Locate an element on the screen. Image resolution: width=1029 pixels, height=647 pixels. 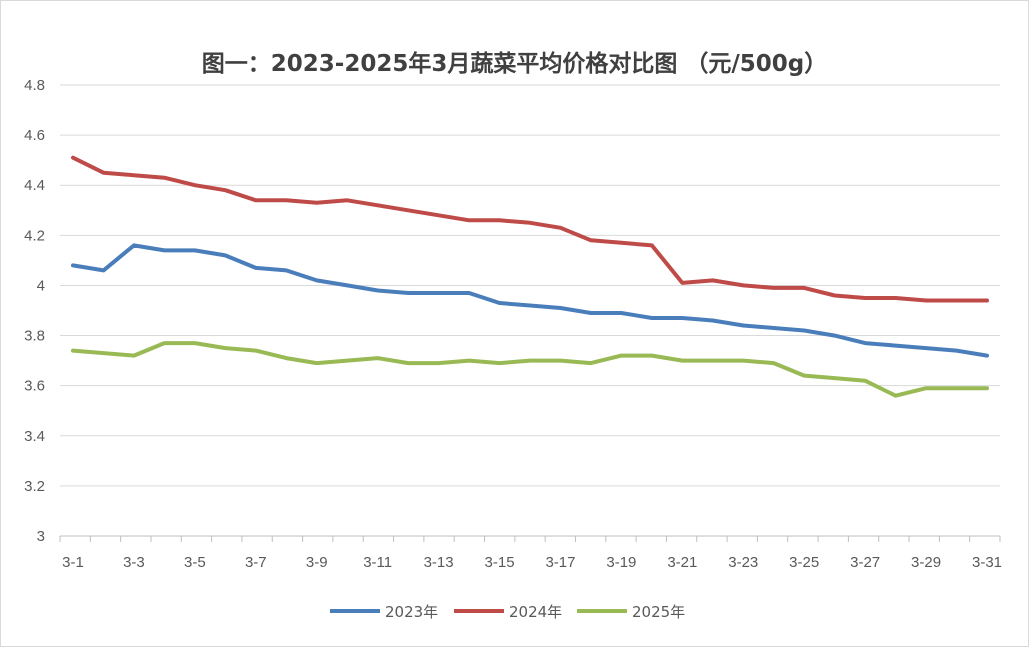
x-tick-label: 3-21 is located at coordinates (682, 562).